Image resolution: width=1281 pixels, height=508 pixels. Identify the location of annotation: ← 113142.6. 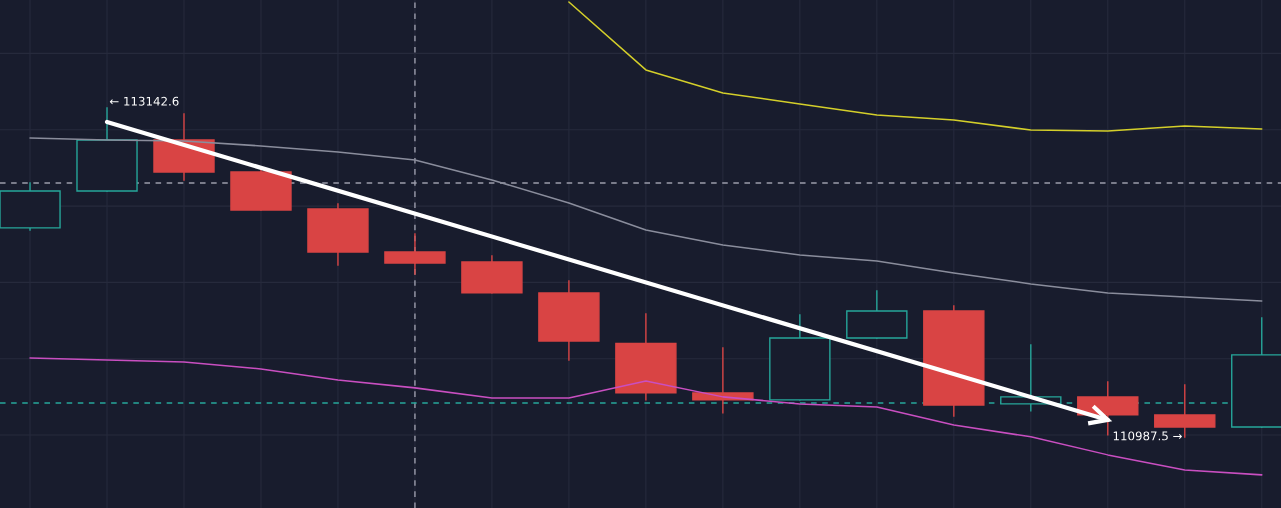
(144, 101).